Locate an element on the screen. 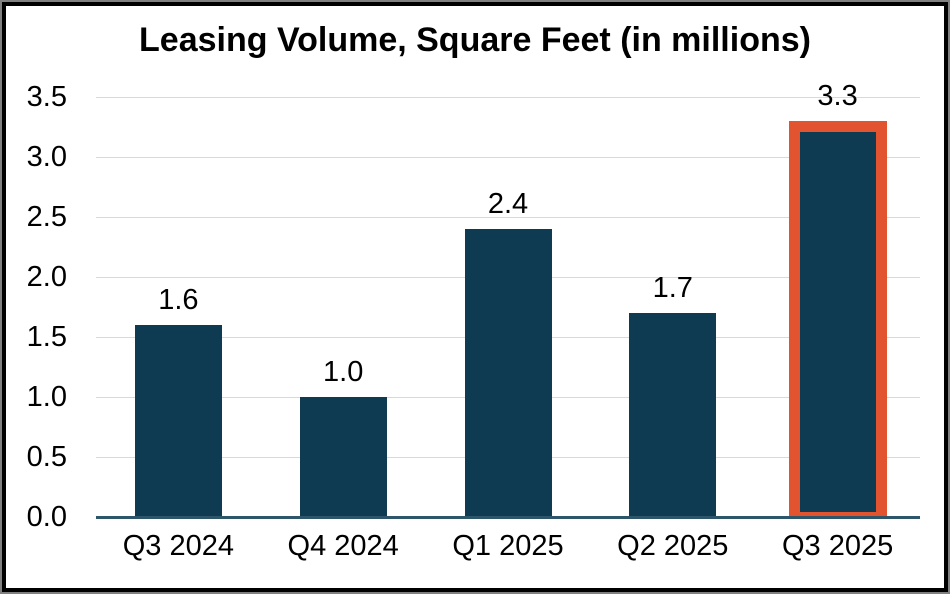  y-tick-label: 2.0 is located at coordinates (46, 276).